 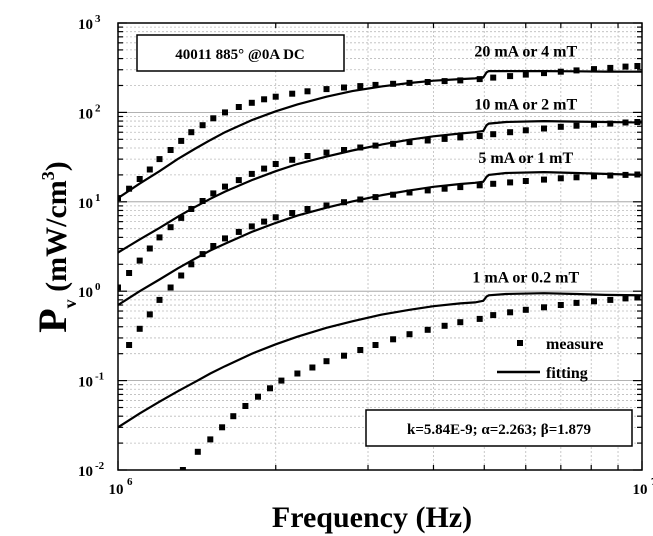 What do you see at coordinates (525, 52) in the screenshot?
I see `series-annotation-0: 20 mA or 4 mT` at bounding box center [525, 52].